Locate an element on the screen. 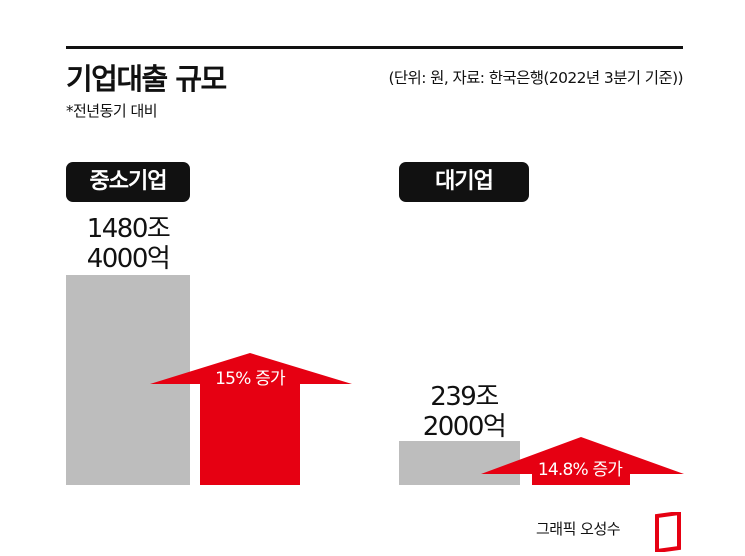  value-label-sme-line2: 4000억 is located at coordinates (128, 259).